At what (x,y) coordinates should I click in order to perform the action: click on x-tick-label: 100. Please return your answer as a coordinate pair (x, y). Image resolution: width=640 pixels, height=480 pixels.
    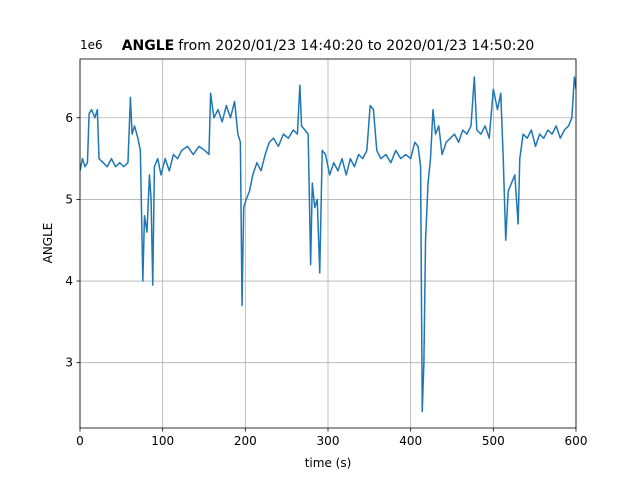
    Looking at the image, I should click on (162, 441).